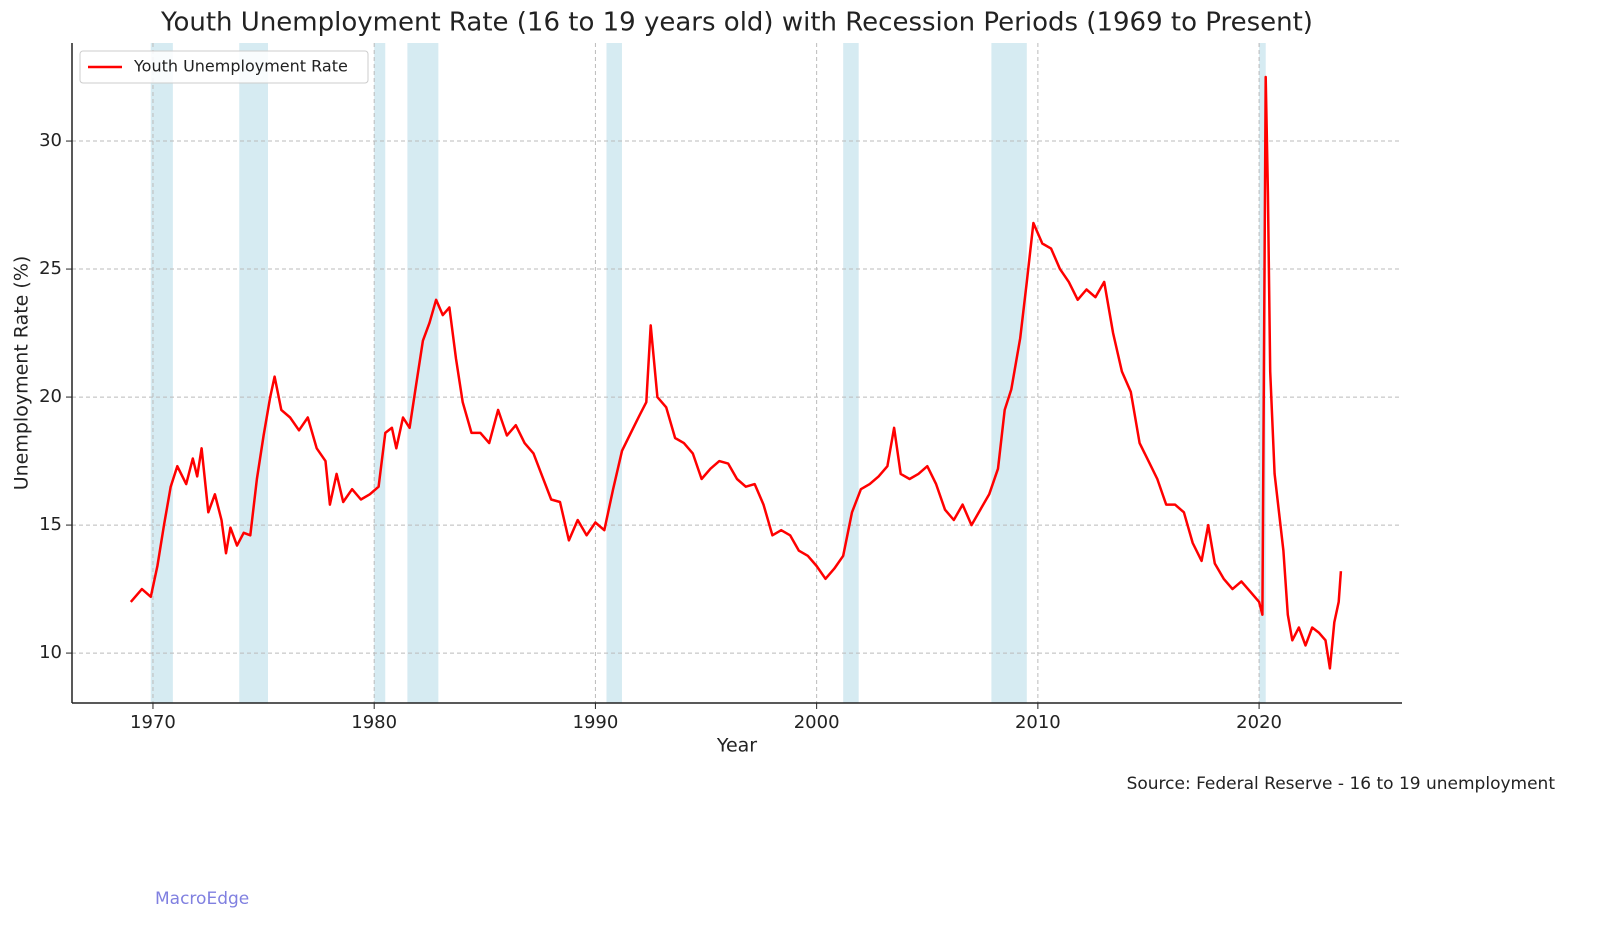 The height and width of the screenshot is (940, 1600). Describe the element at coordinates (817, 722) in the screenshot. I see `x-tick-label: 2000` at that location.